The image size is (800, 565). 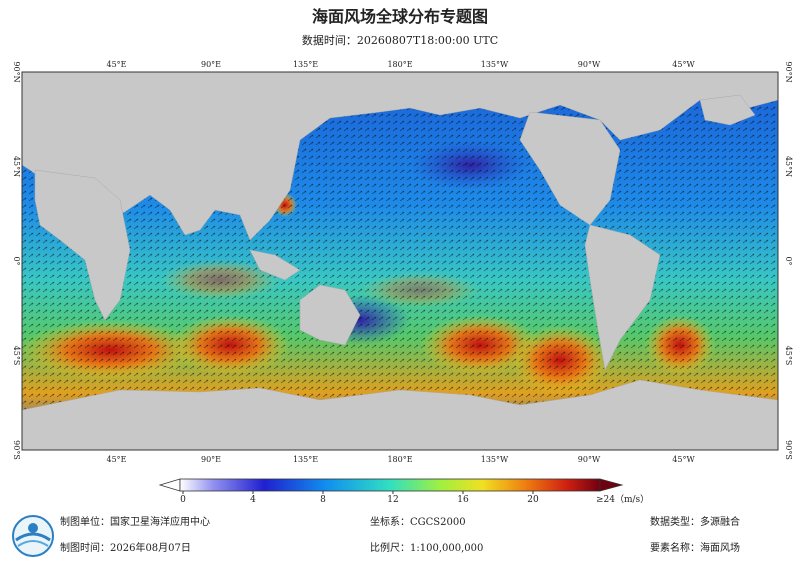 I want to click on colorbar-label: 8, so click(x=323, y=500).